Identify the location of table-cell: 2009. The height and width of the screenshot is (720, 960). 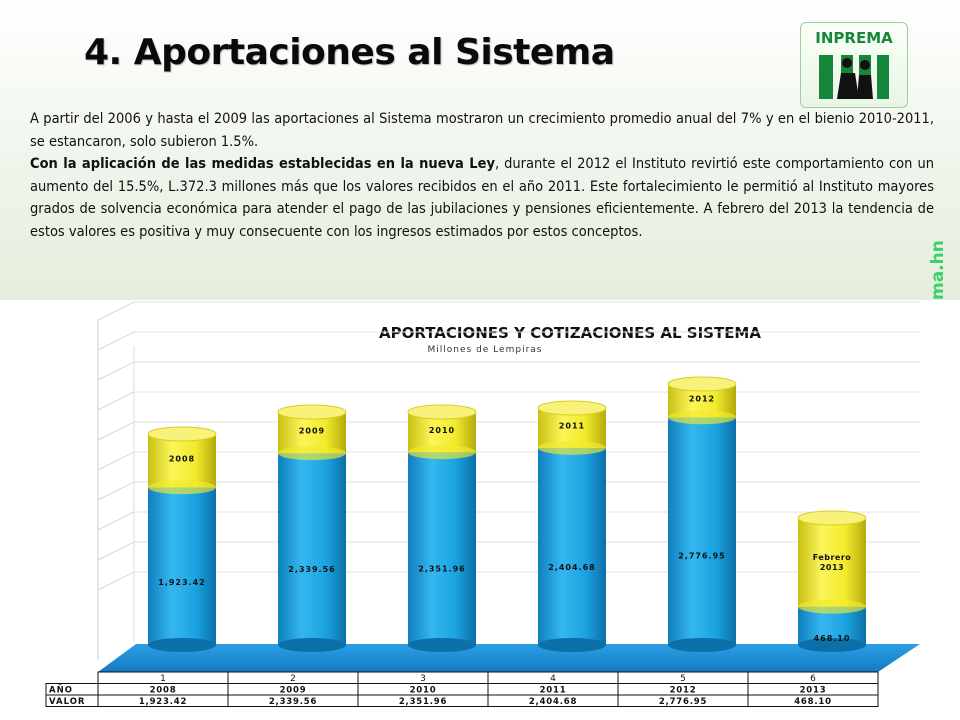
(293, 691).